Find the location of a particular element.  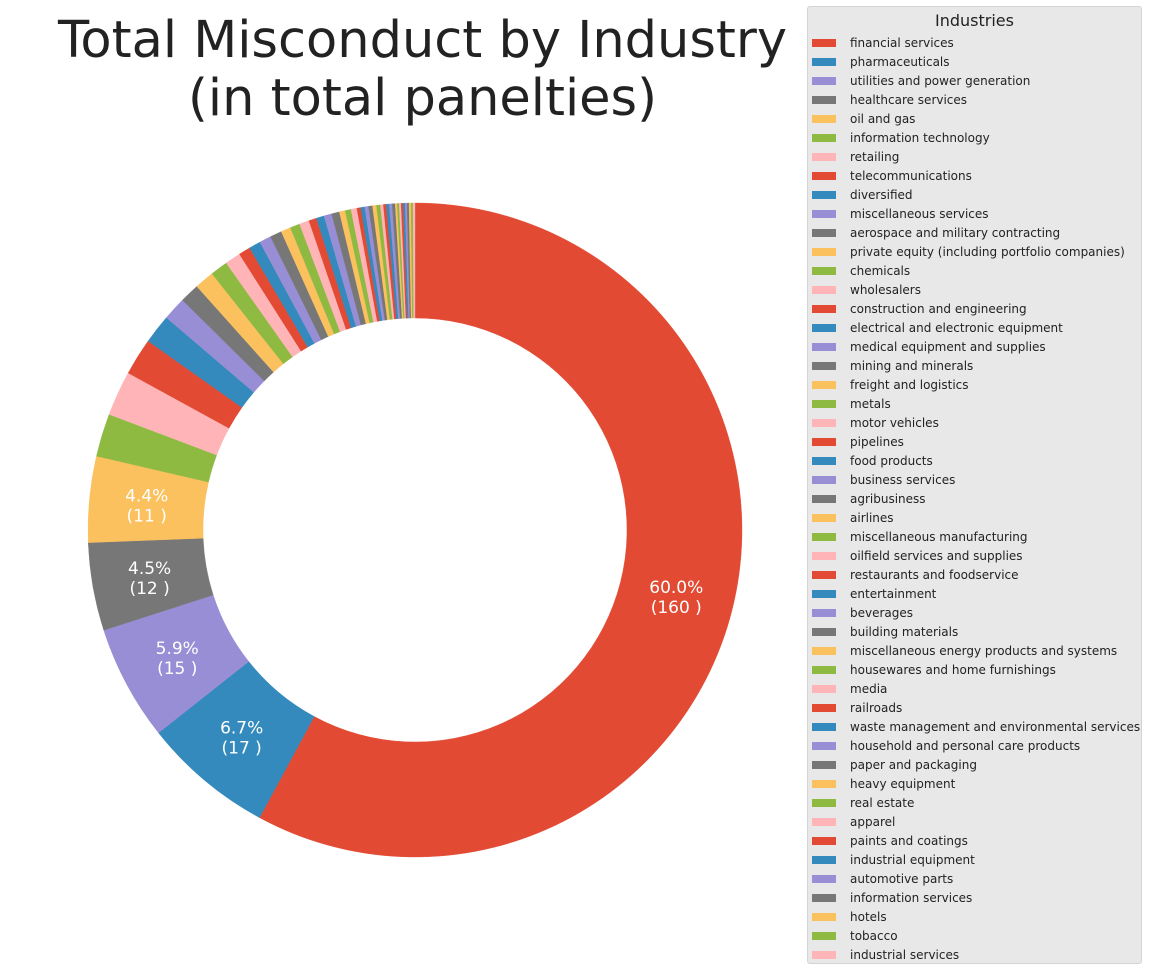

data-label-2: 5.9% (15 ) is located at coordinates (177, 659).